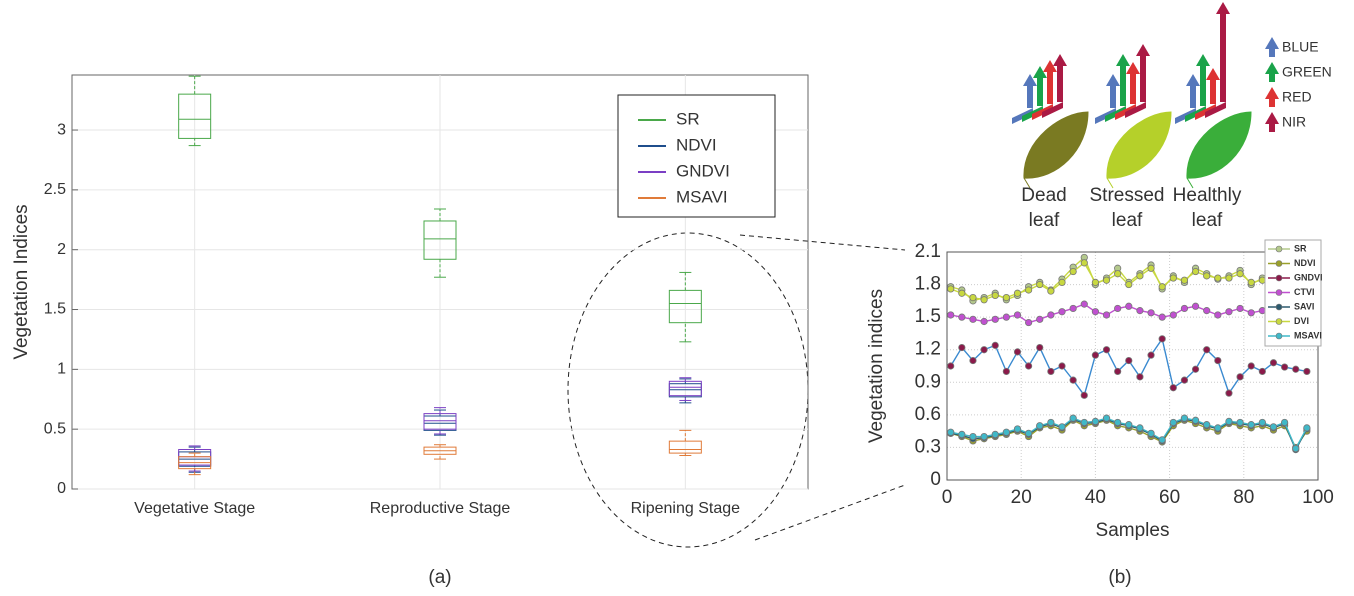 Image resolution: width=1354 pixels, height=596 pixels. What do you see at coordinates (61, 488) in the screenshot?
I see `y-tick-label: 0` at bounding box center [61, 488].